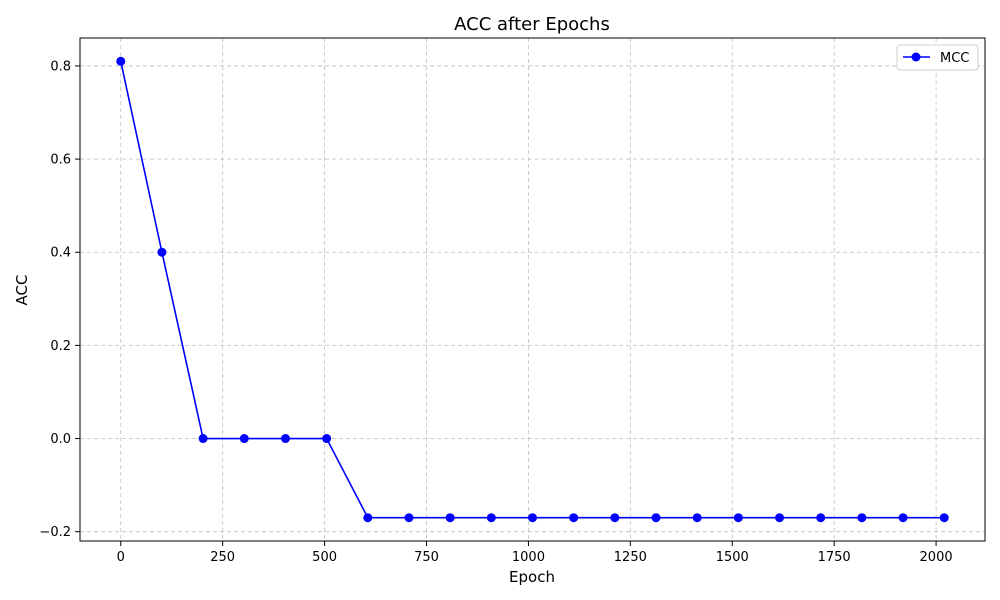 The width and height of the screenshot is (1000, 600). I want to click on legend: MCC, so click(937, 57).